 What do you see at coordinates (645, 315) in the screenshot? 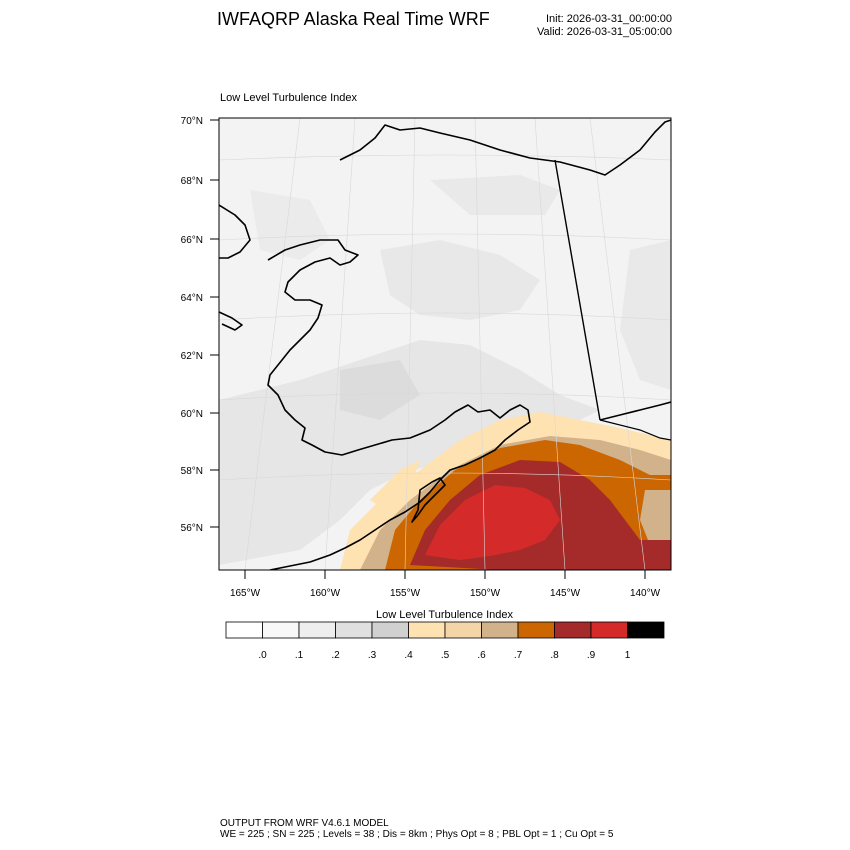
I see `gray-region-east` at bounding box center [645, 315].